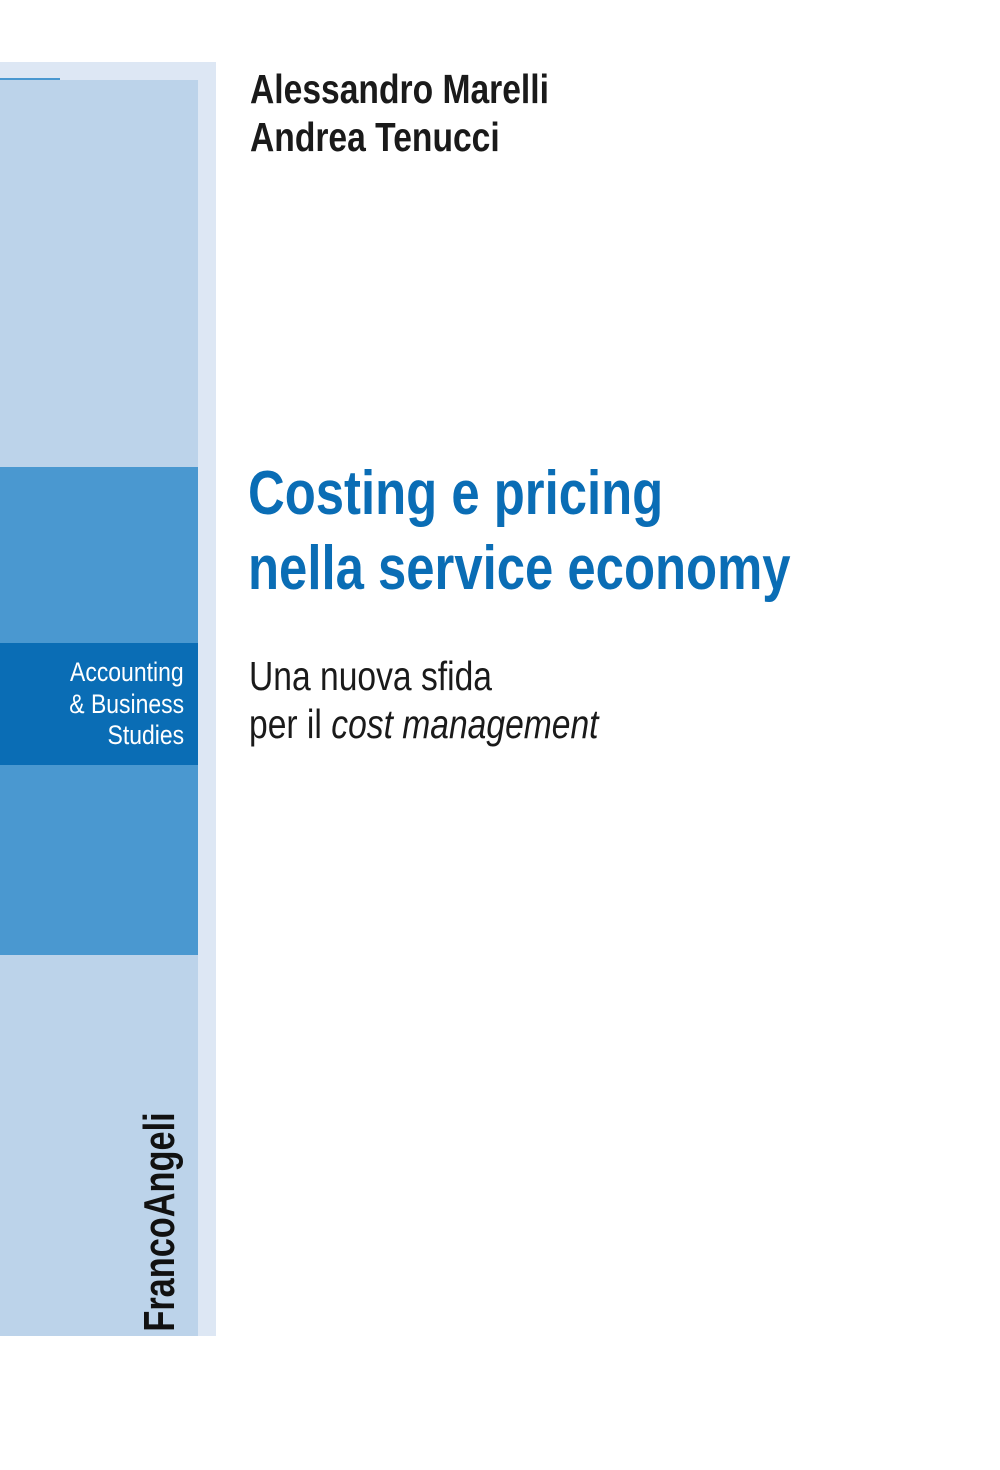  I want to click on author: Andrea Tenucci, so click(375, 137).